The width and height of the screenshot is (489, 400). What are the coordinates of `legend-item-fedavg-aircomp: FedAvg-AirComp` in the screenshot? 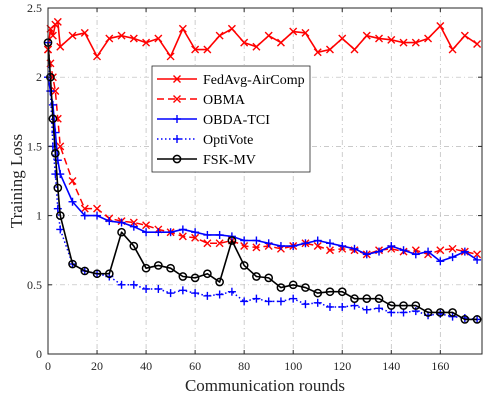 It's located at (231, 80).